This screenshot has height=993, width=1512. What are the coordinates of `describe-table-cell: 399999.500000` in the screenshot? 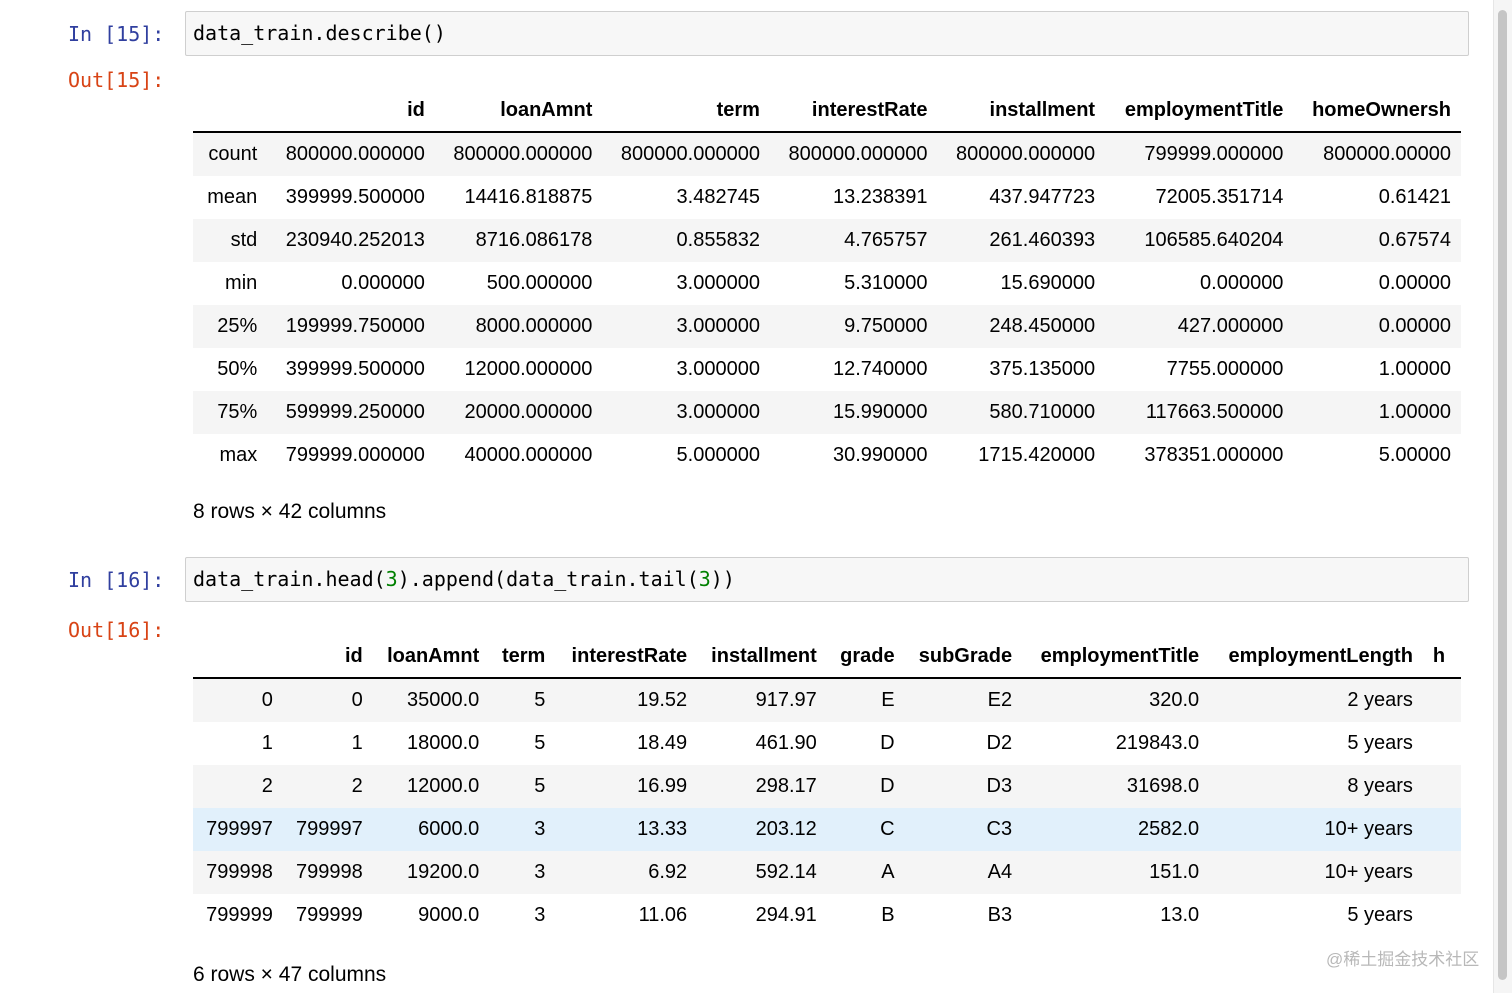 It's located at (355, 197).